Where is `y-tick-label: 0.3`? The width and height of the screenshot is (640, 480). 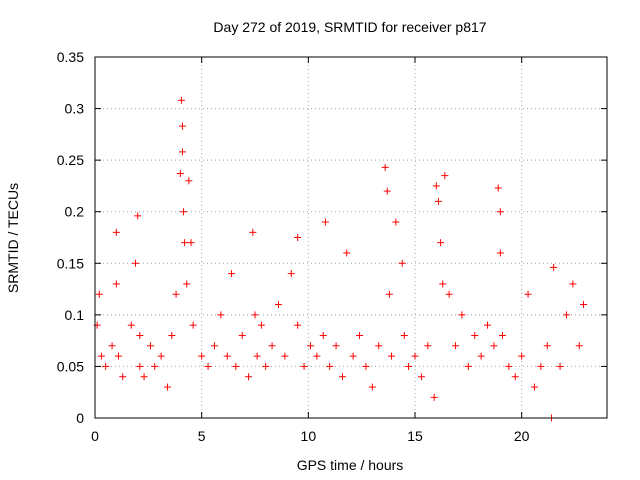
y-tick-label: 0.3 is located at coordinates (75, 109).